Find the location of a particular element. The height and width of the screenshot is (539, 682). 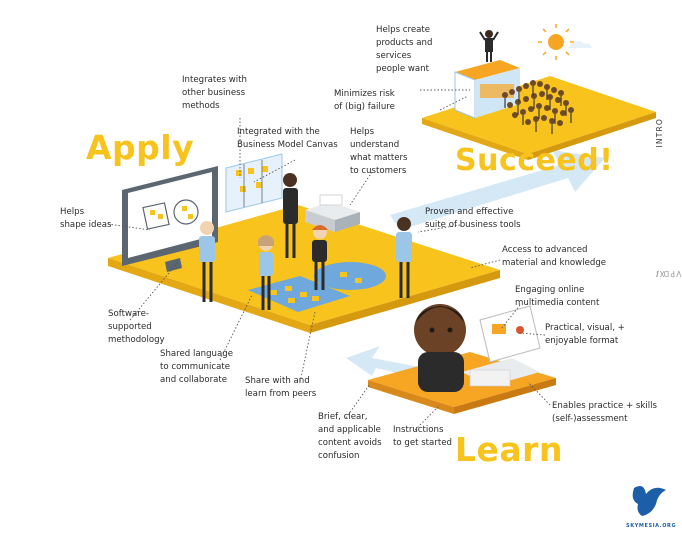

callout-minimizes-risk: Minimizes risk of (big) failure is located at coordinates (364, 100).